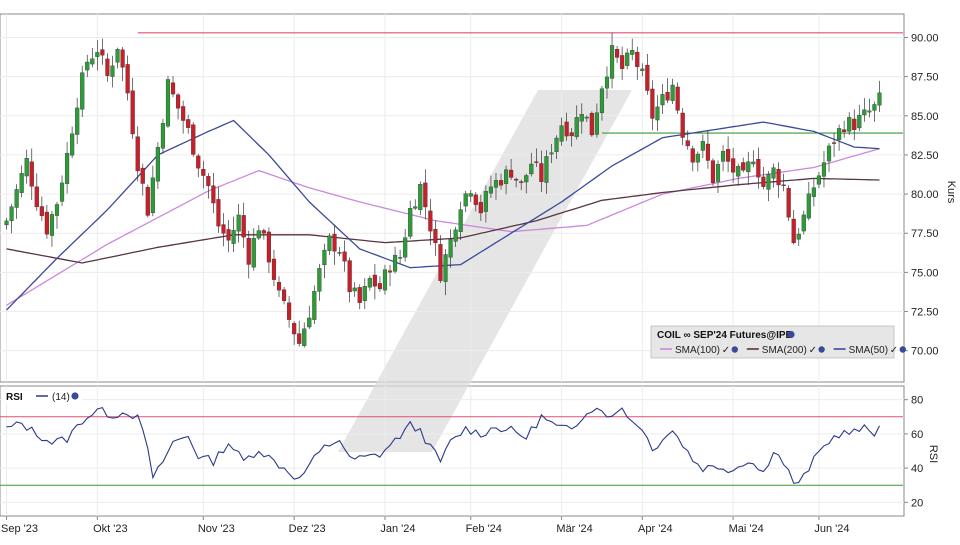 This screenshot has width=960, height=545. I want to click on legend-settings-icon, so click(791, 334).